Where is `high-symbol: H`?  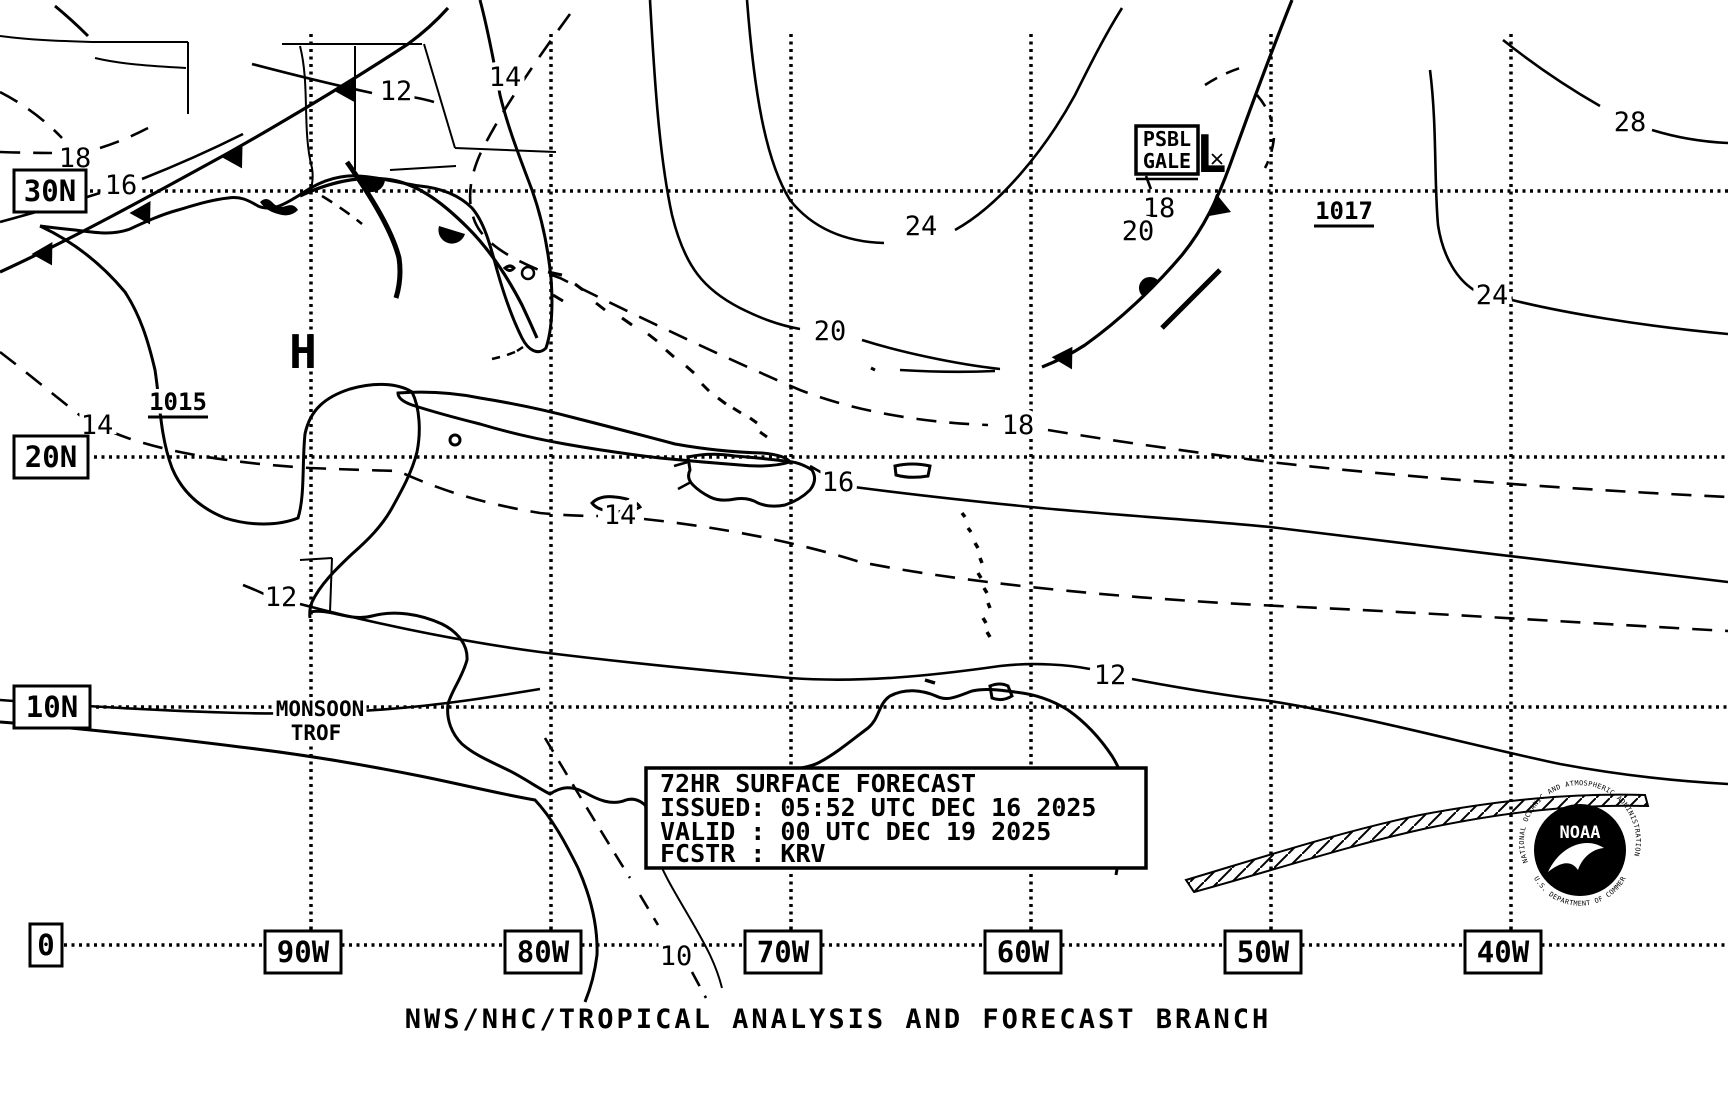 high-symbol: H is located at coordinates (303, 352).